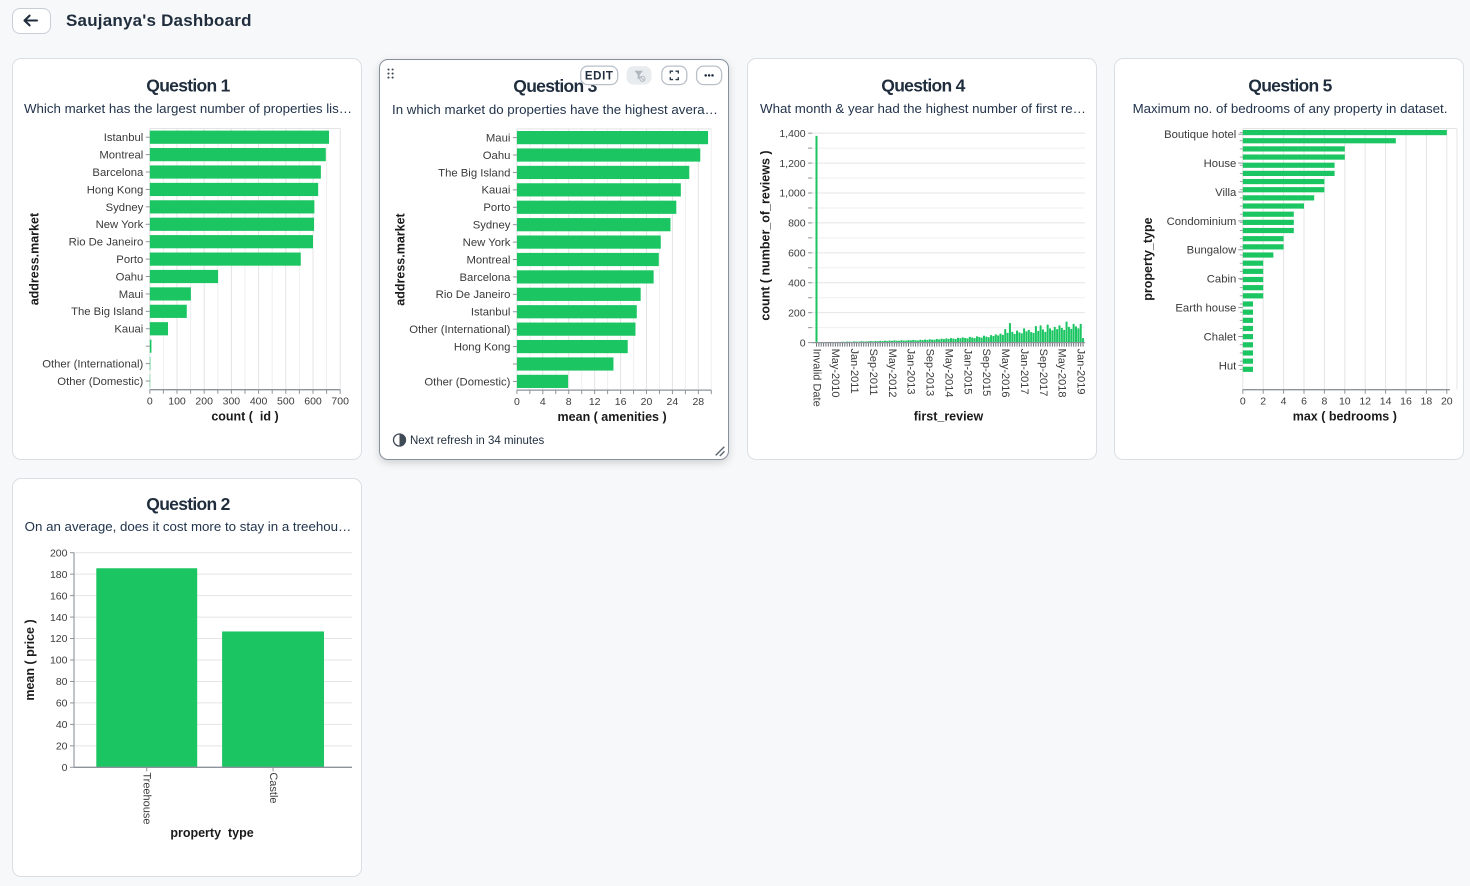 The image size is (1470, 886). What do you see at coordinates (188, 503) in the screenshot?
I see `svg-text: Question 2` at bounding box center [188, 503].